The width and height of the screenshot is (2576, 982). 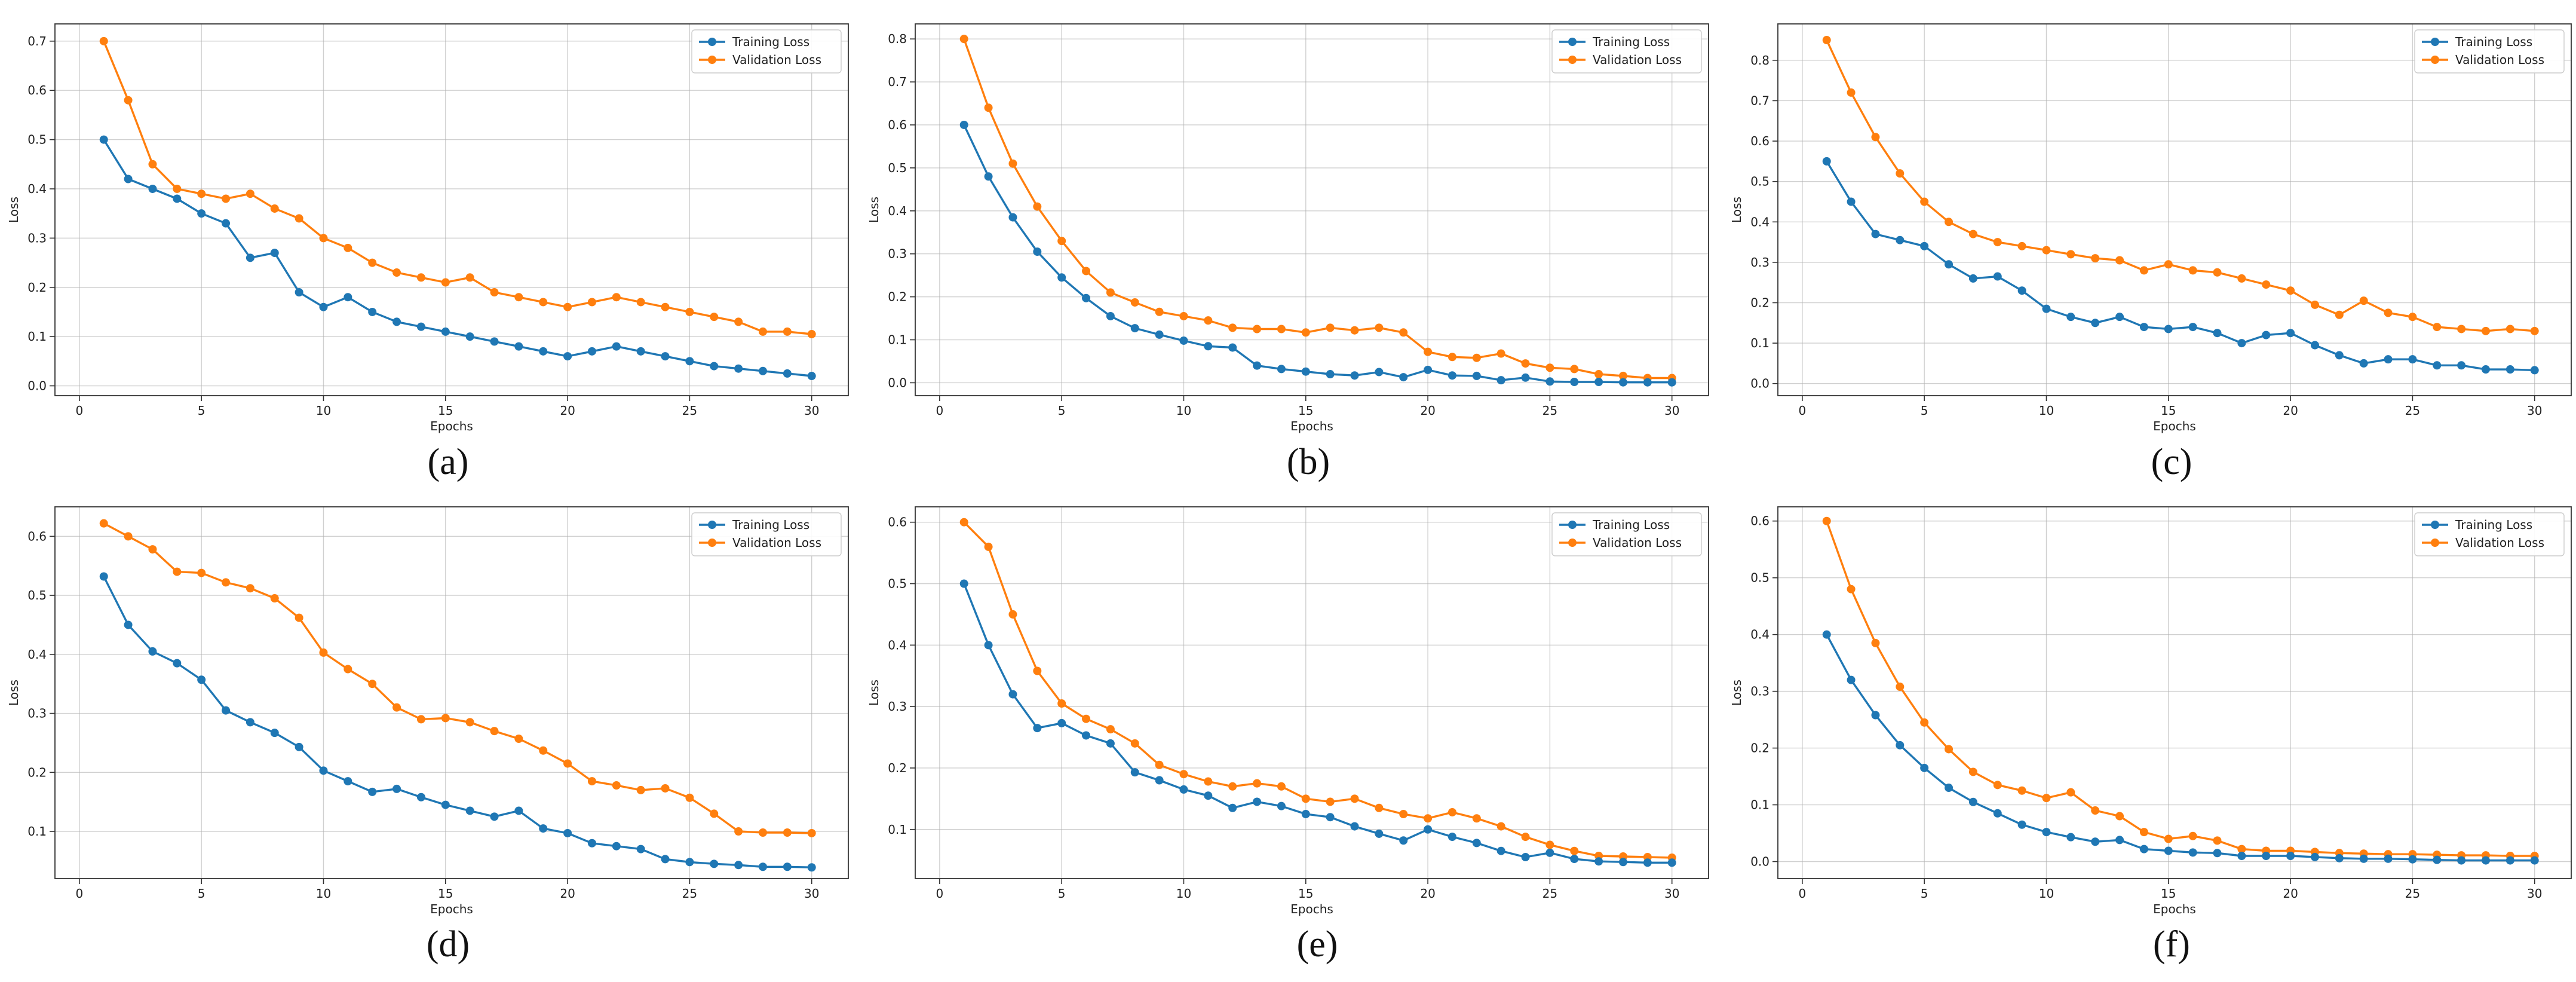 What do you see at coordinates (2493, 42) in the screenshot?
I see `legend-label: Training Loss` at bounding box center [2493, 42].